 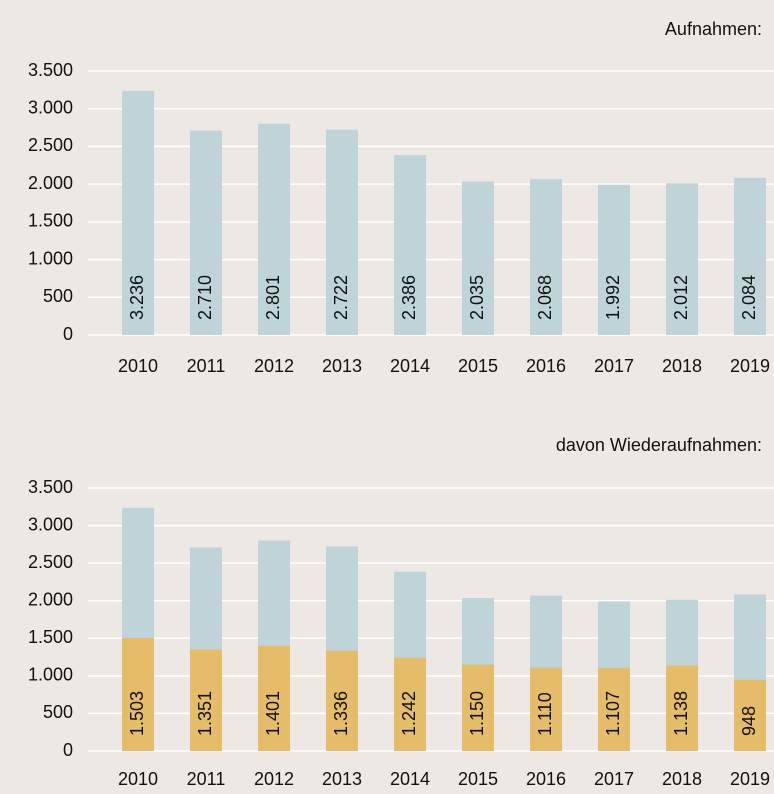 I want to click on value-label: 1.242, so click(x=409, y=713).